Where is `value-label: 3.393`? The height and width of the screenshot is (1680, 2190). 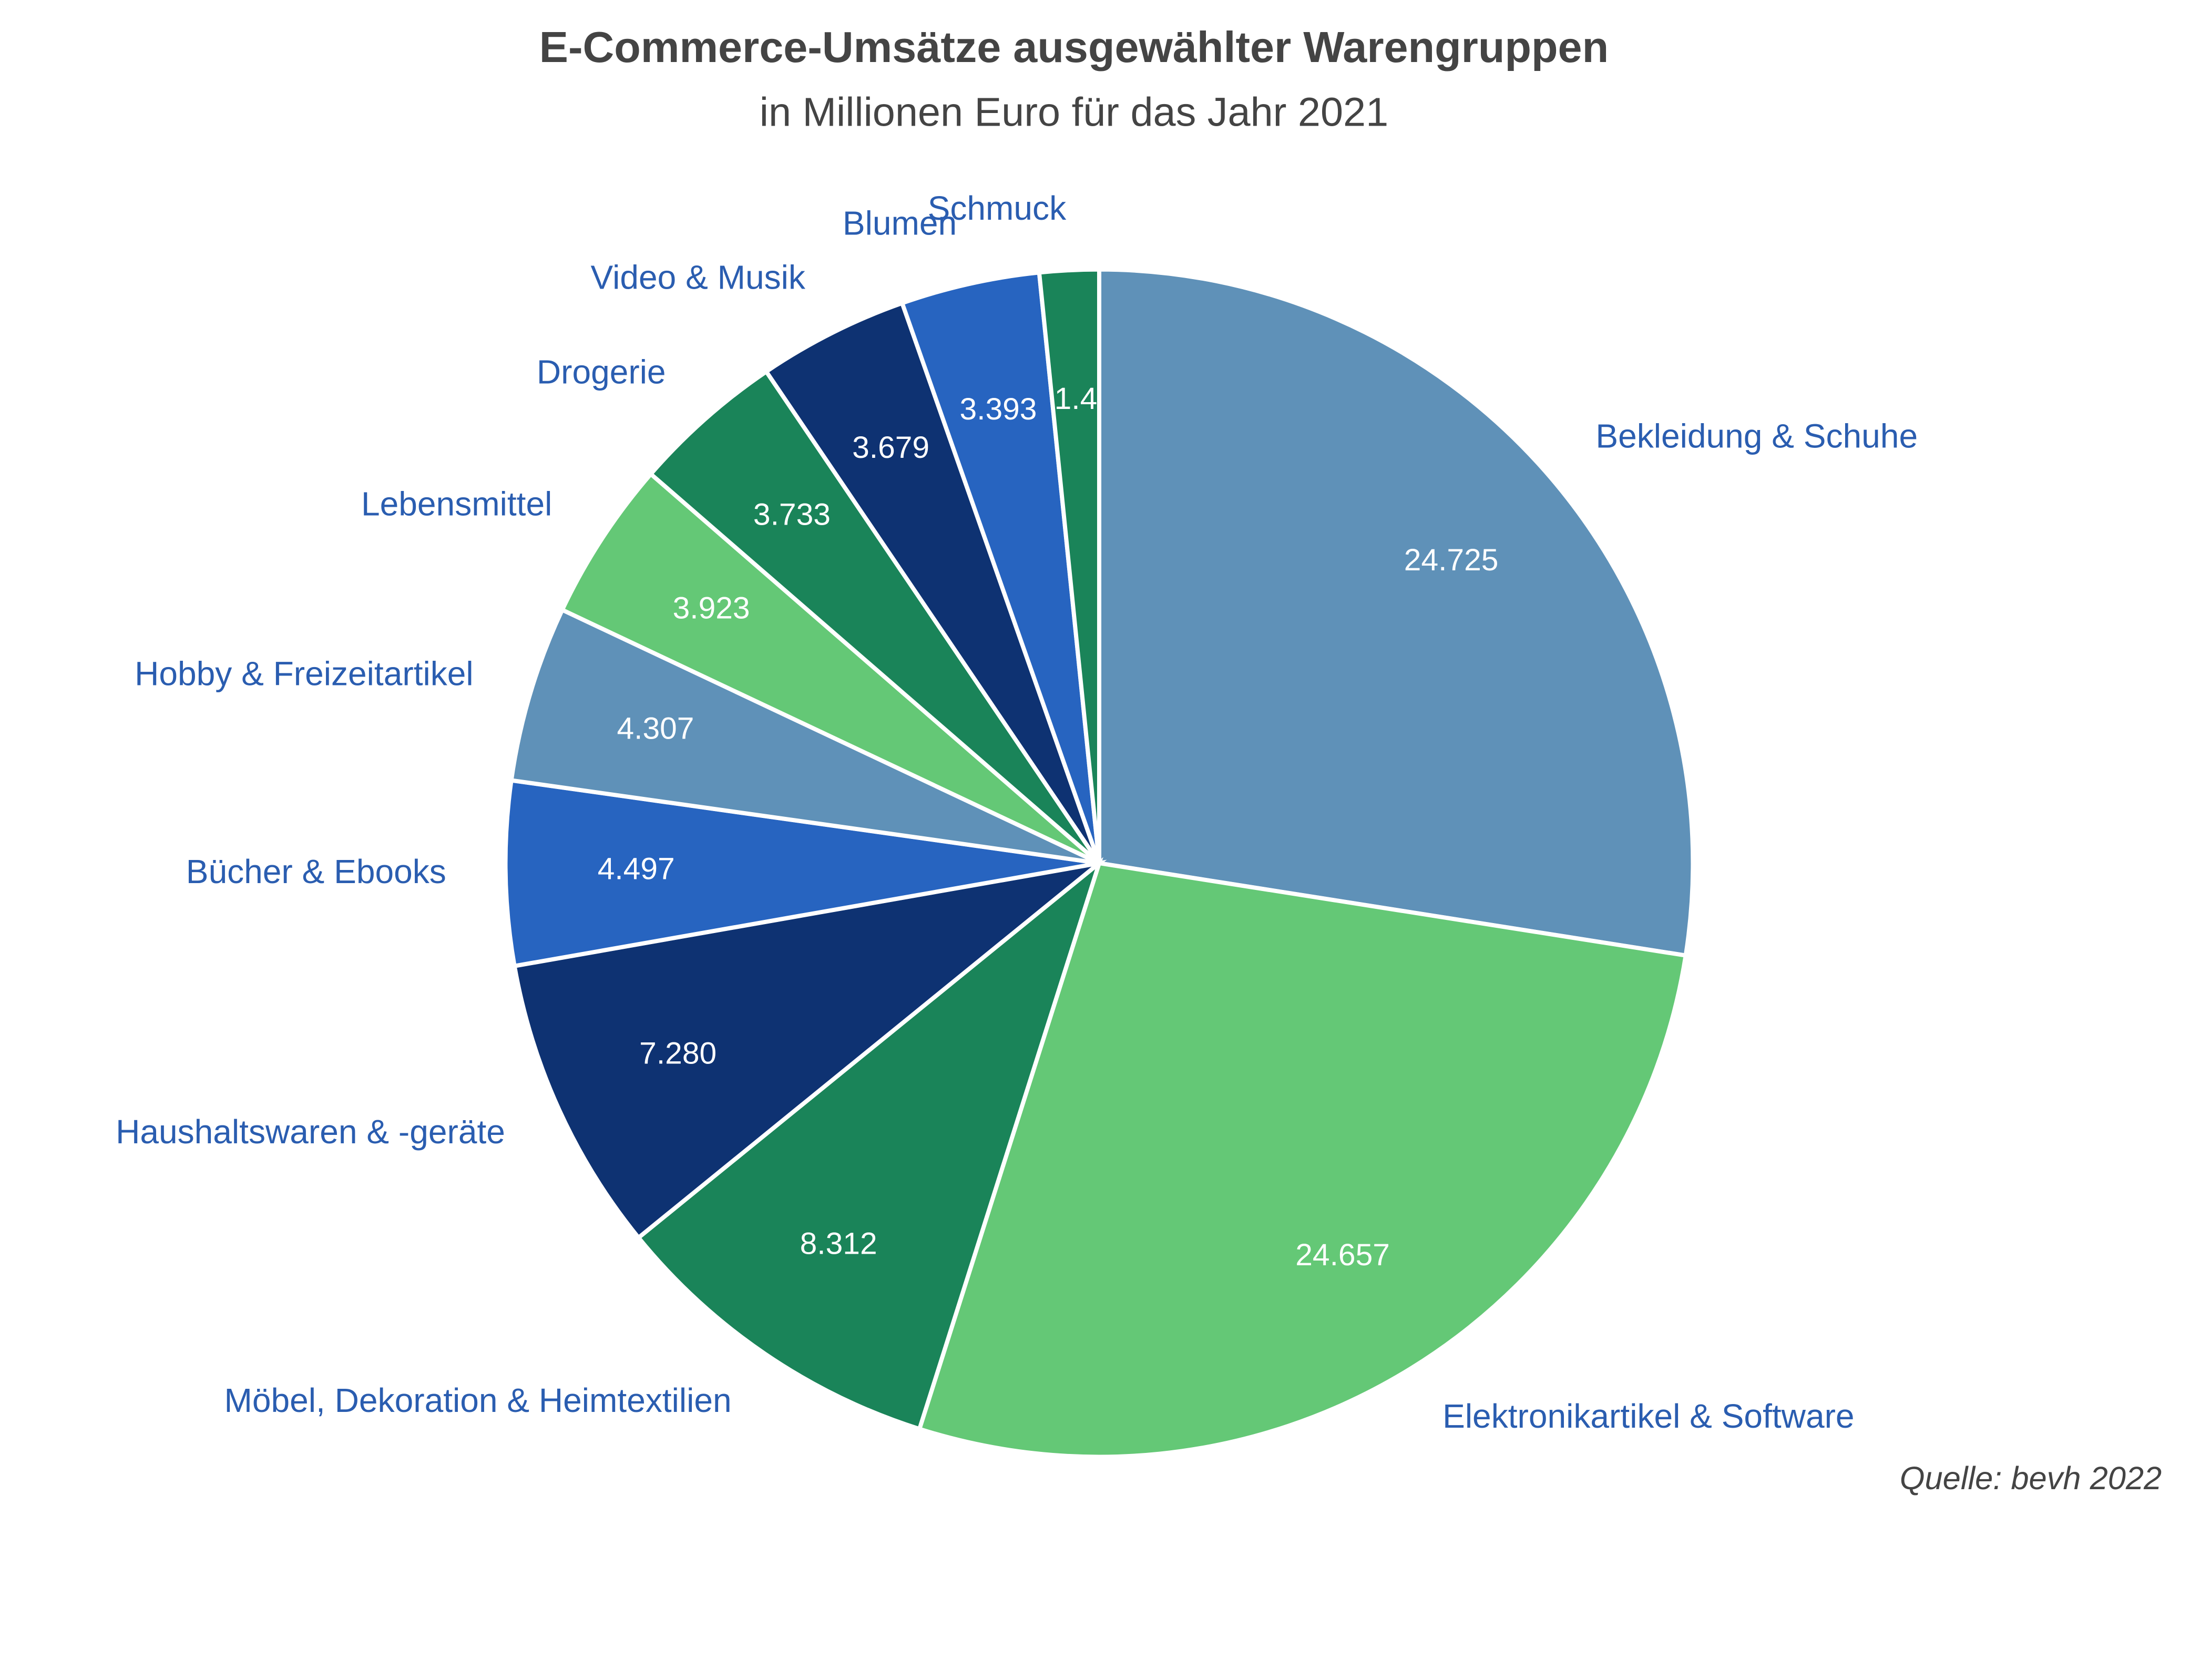
value-label: 3.393 is located at coordinates (998, 409).